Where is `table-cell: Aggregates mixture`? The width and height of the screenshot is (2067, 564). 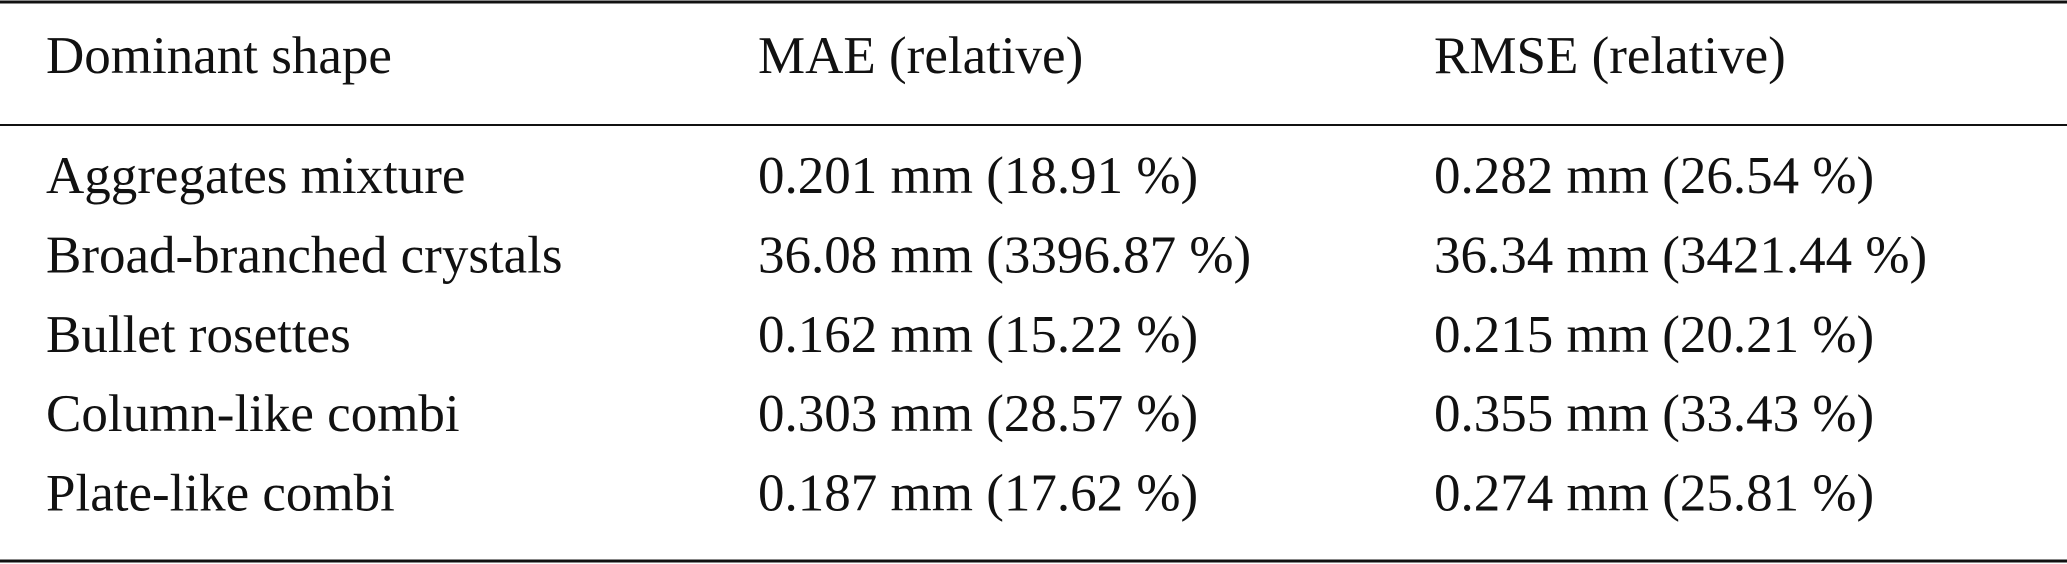 table-cell: Aggregates mixture is located at coordinates (255, 176).